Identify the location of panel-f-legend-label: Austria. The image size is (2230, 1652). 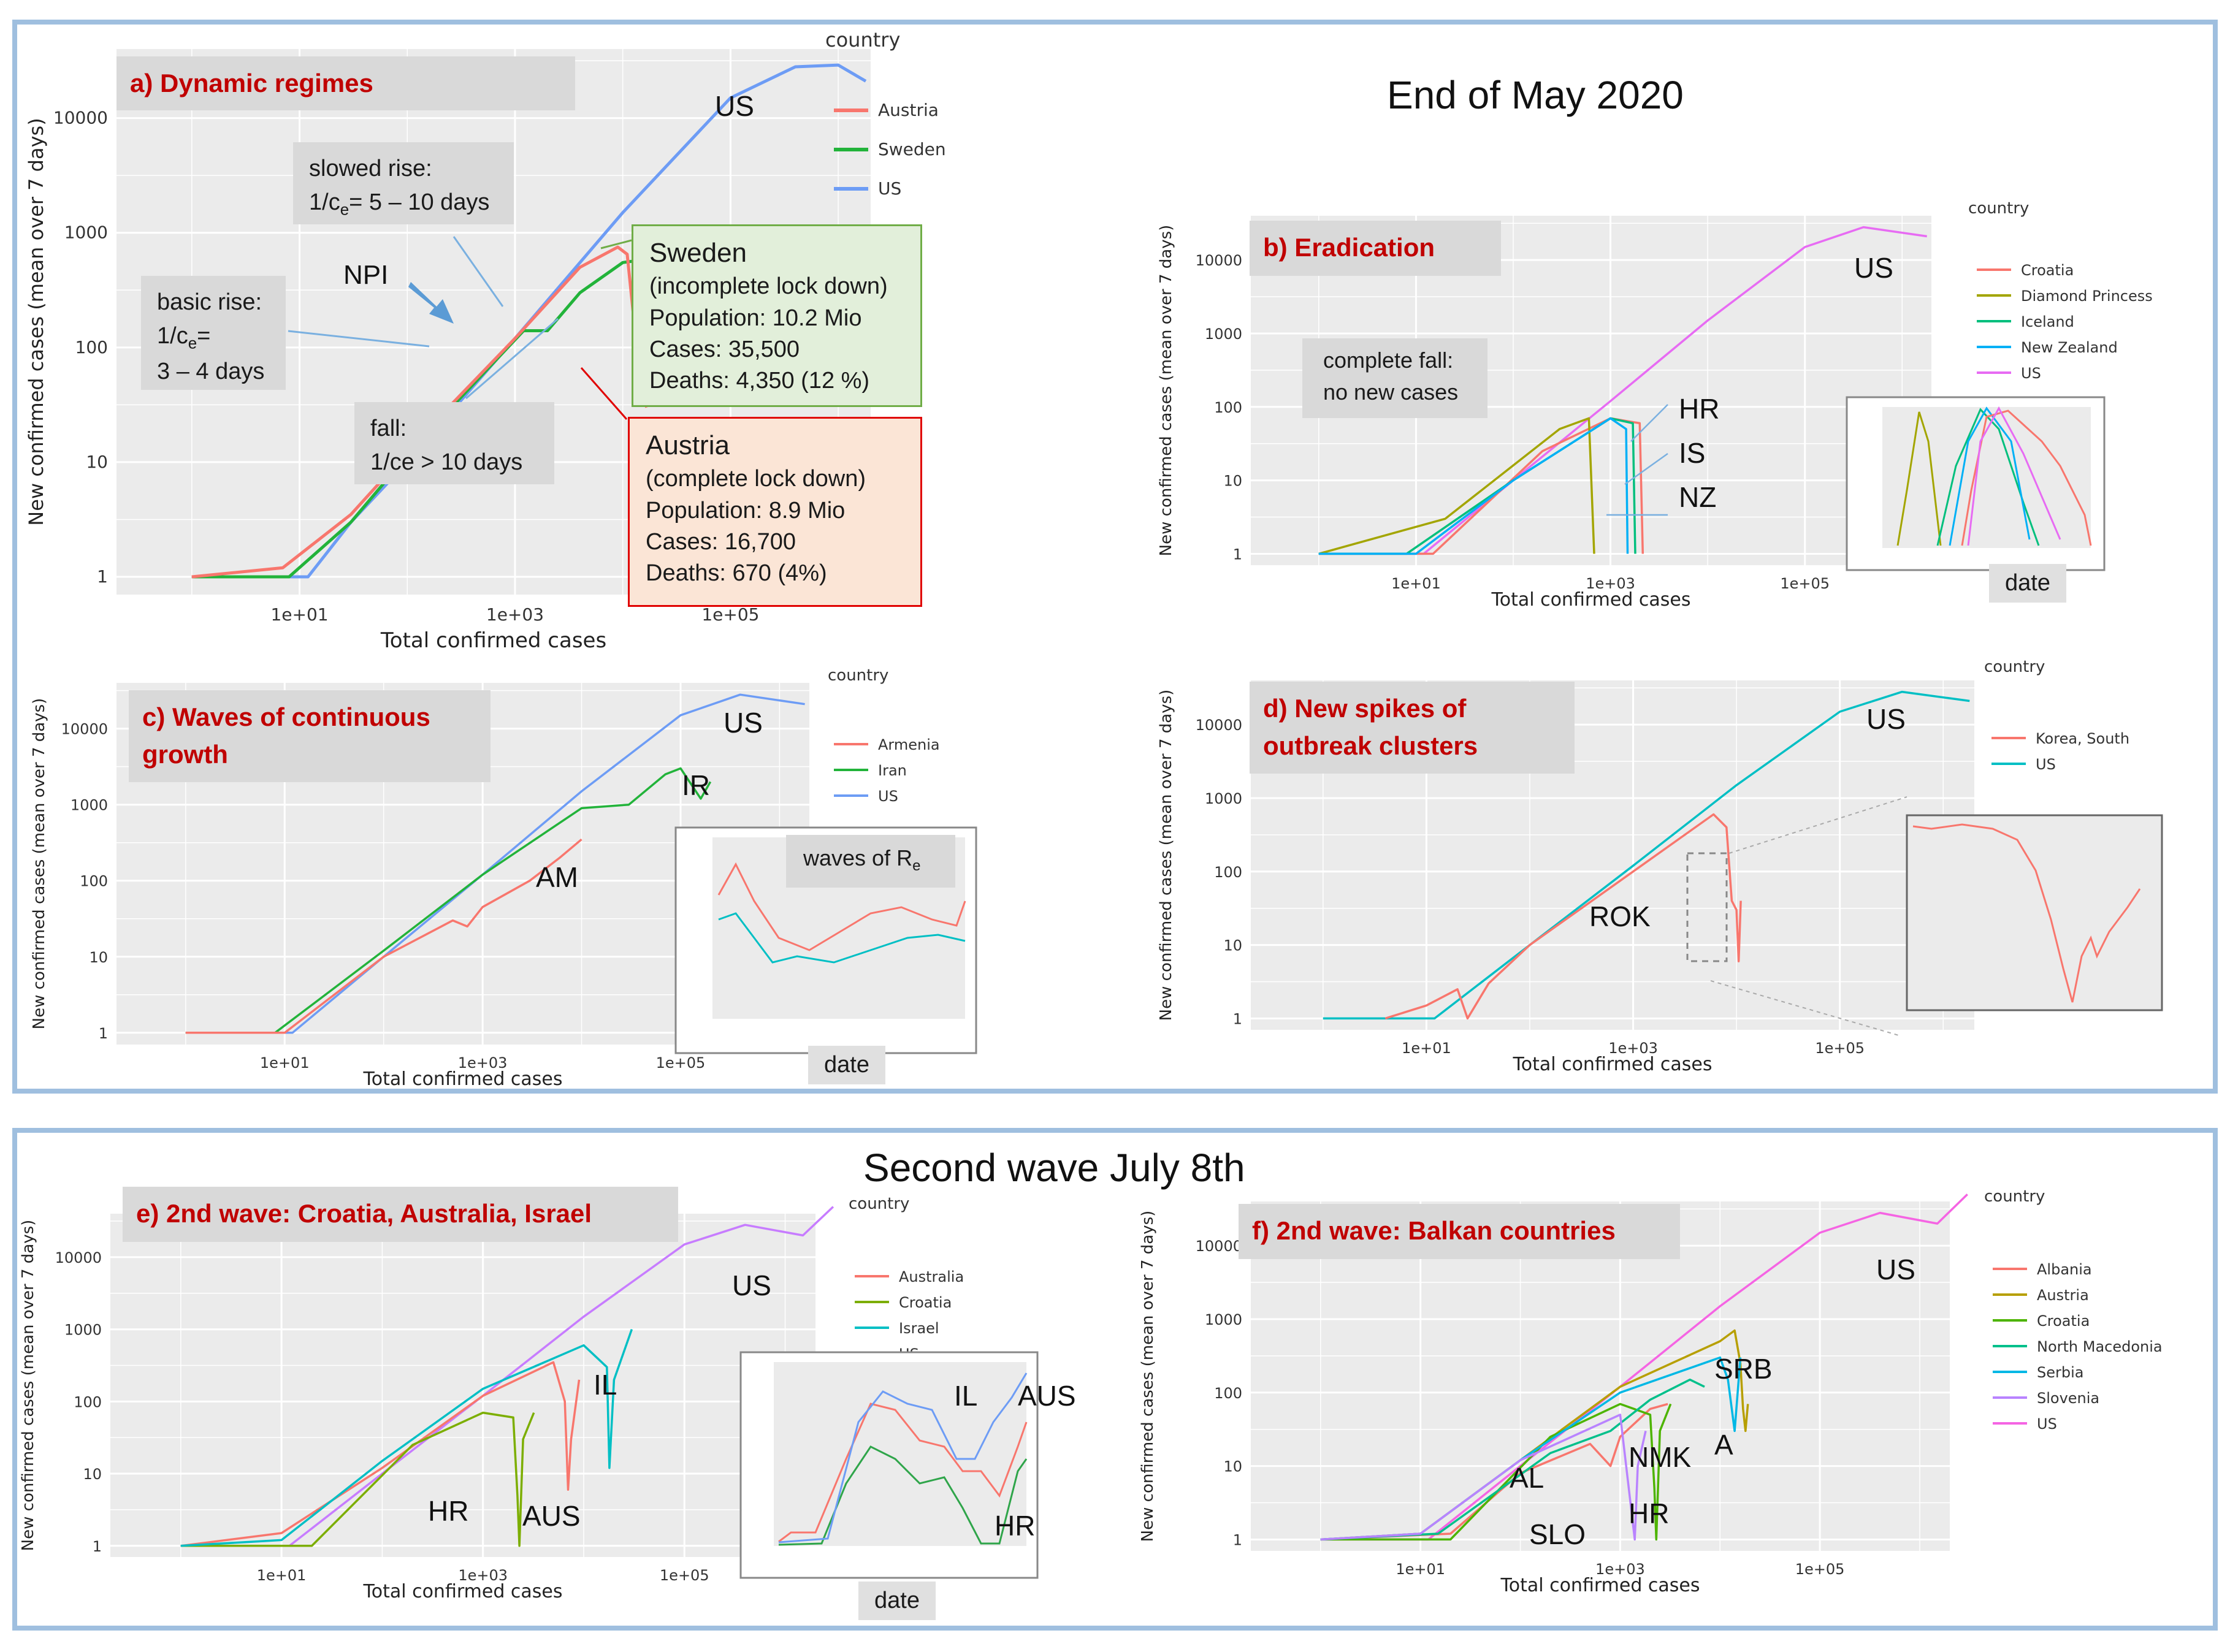
(2063, 1295).